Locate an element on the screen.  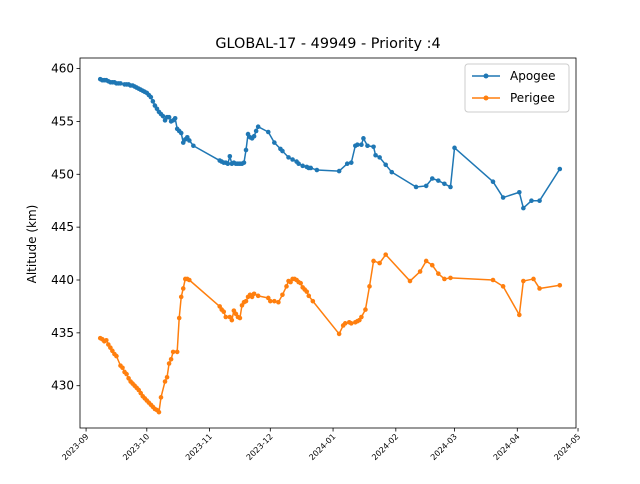
chart-title: GLOBAL-17 - 49949 - Priority :4 is located at coordinates (327, 44).